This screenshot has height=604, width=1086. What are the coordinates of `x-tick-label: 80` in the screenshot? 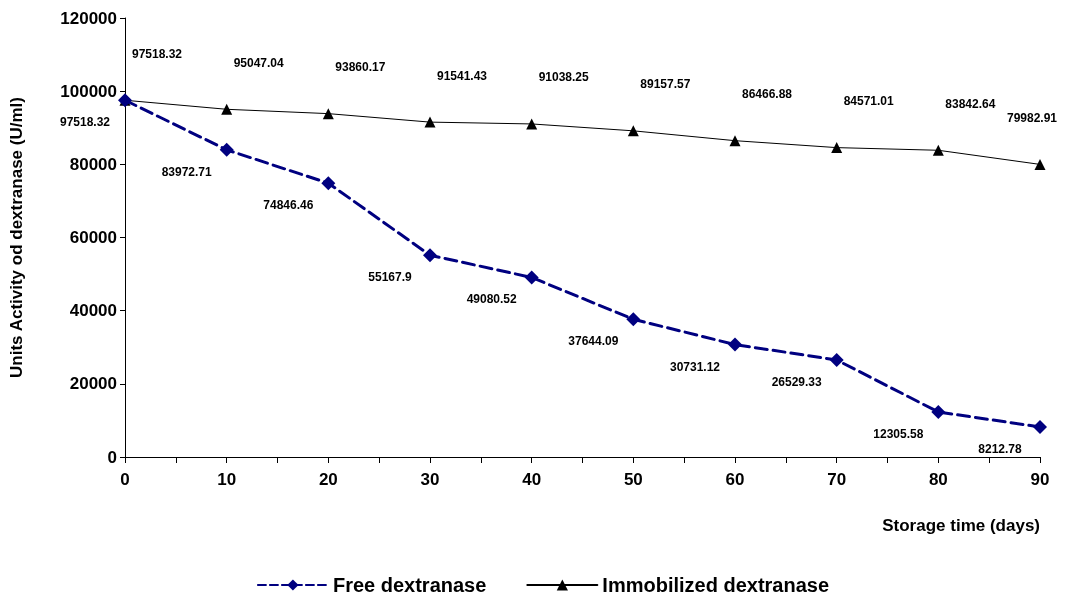 It's located at (938, 479).